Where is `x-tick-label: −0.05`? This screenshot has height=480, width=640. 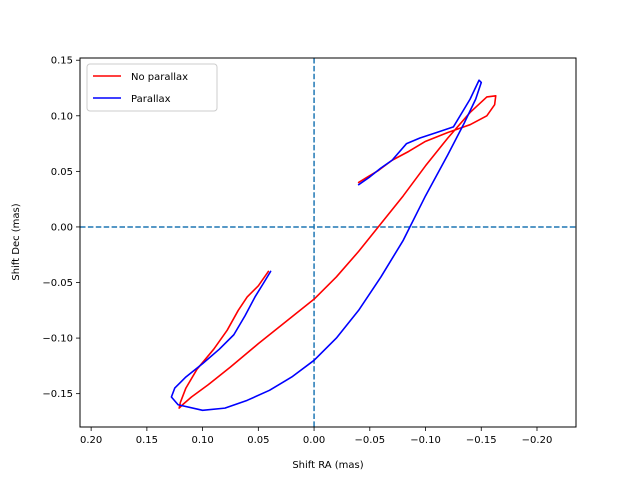
x-tick-label: −0.05 is located at coordinates (369, 440).